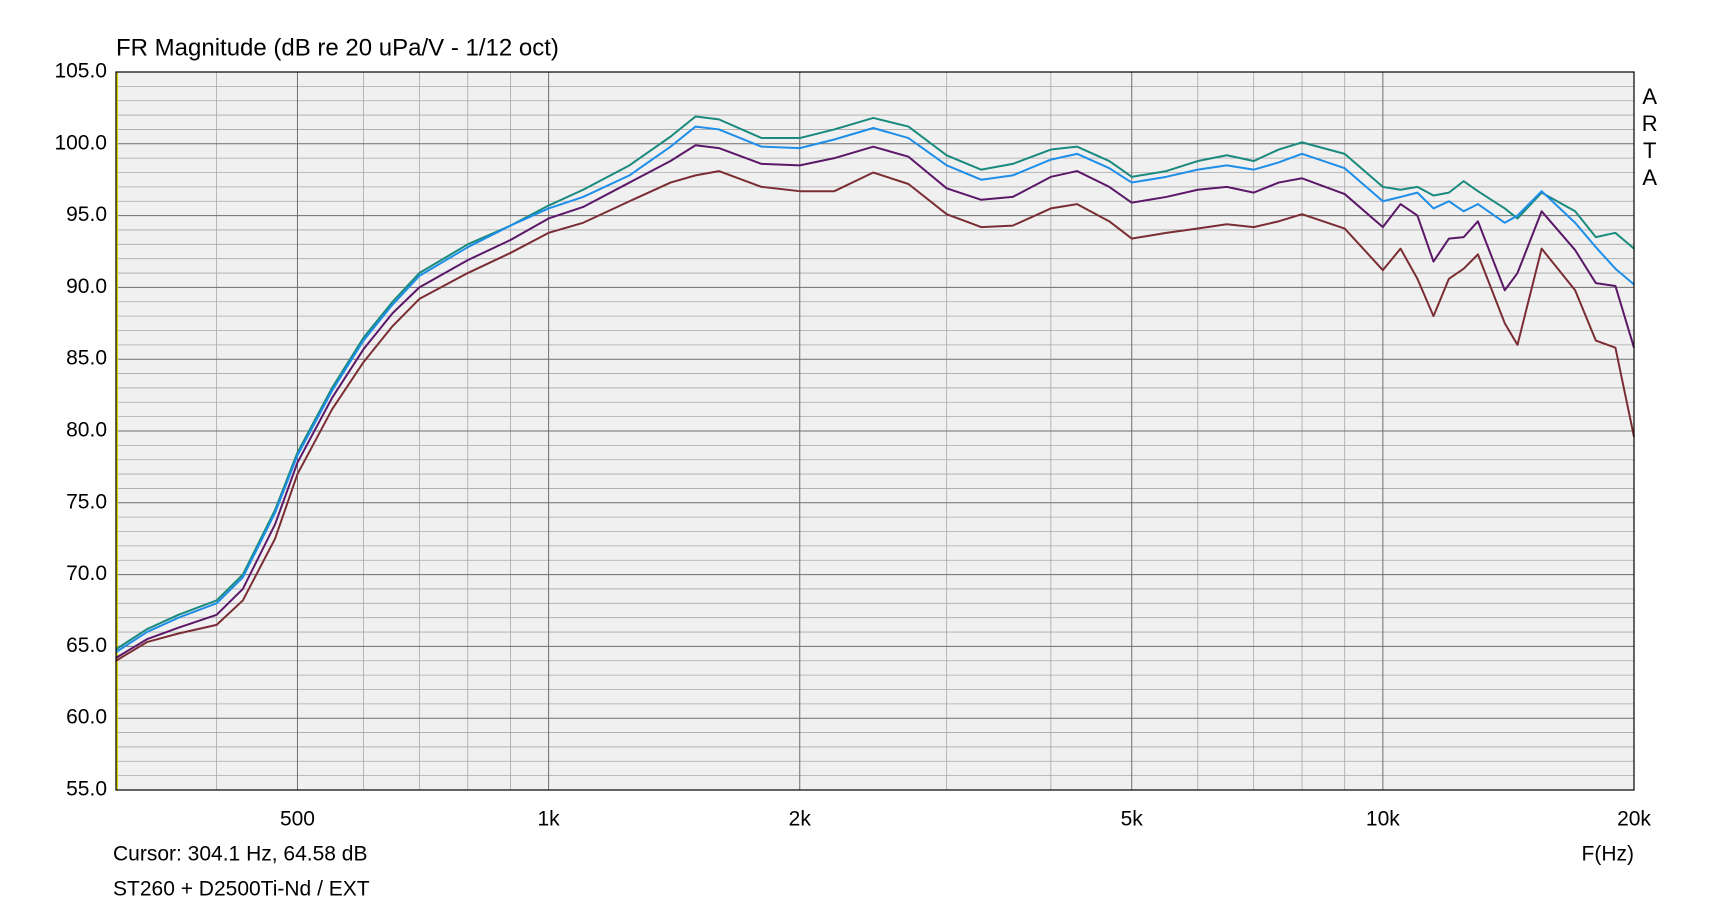  I want to click on y-tick-label: 70.0, so click(86, 573).